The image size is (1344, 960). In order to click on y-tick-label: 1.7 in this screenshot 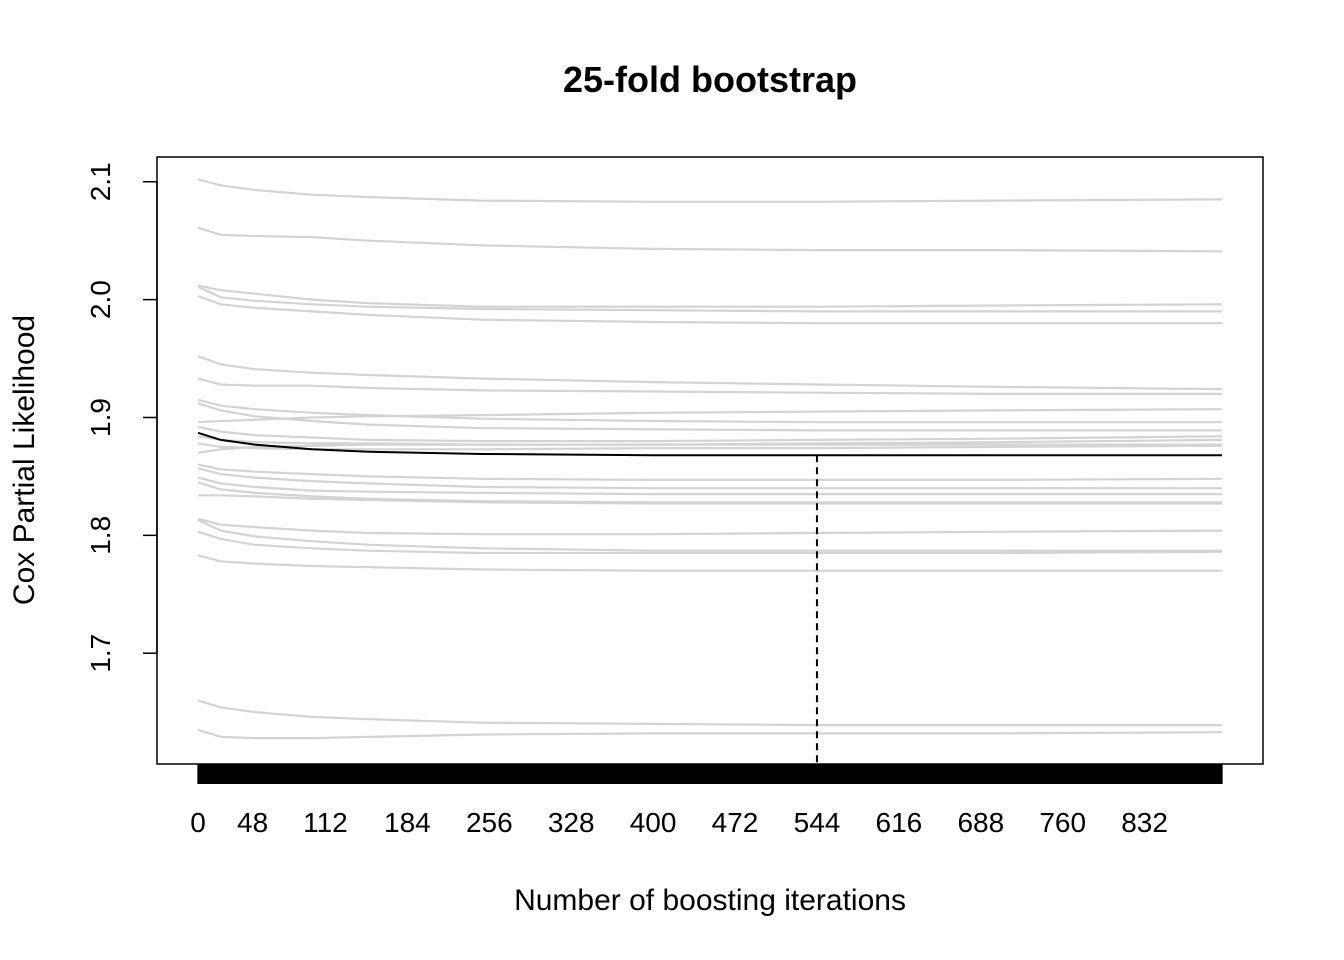, I will do `click(100, 653)`.